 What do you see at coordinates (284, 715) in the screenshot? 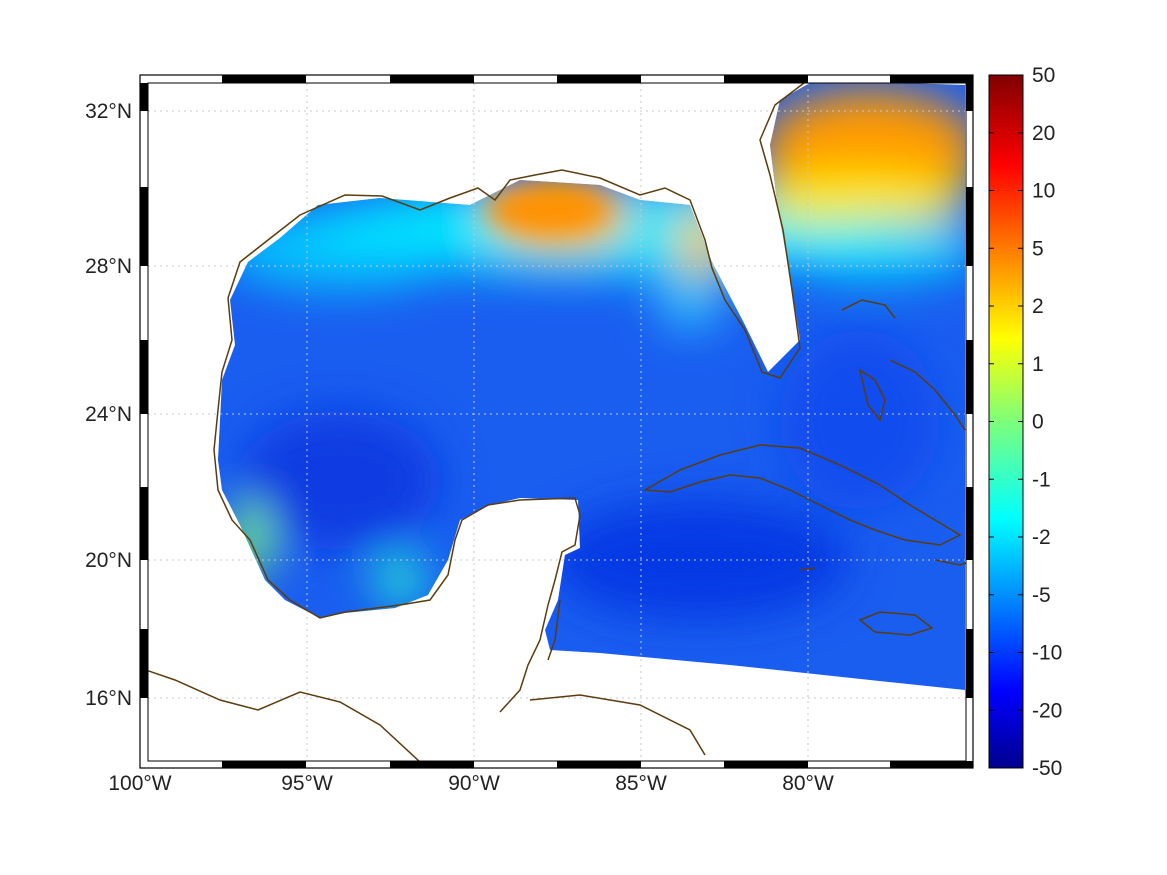
I see `central-america-coast` at bounding box center [284, 715].